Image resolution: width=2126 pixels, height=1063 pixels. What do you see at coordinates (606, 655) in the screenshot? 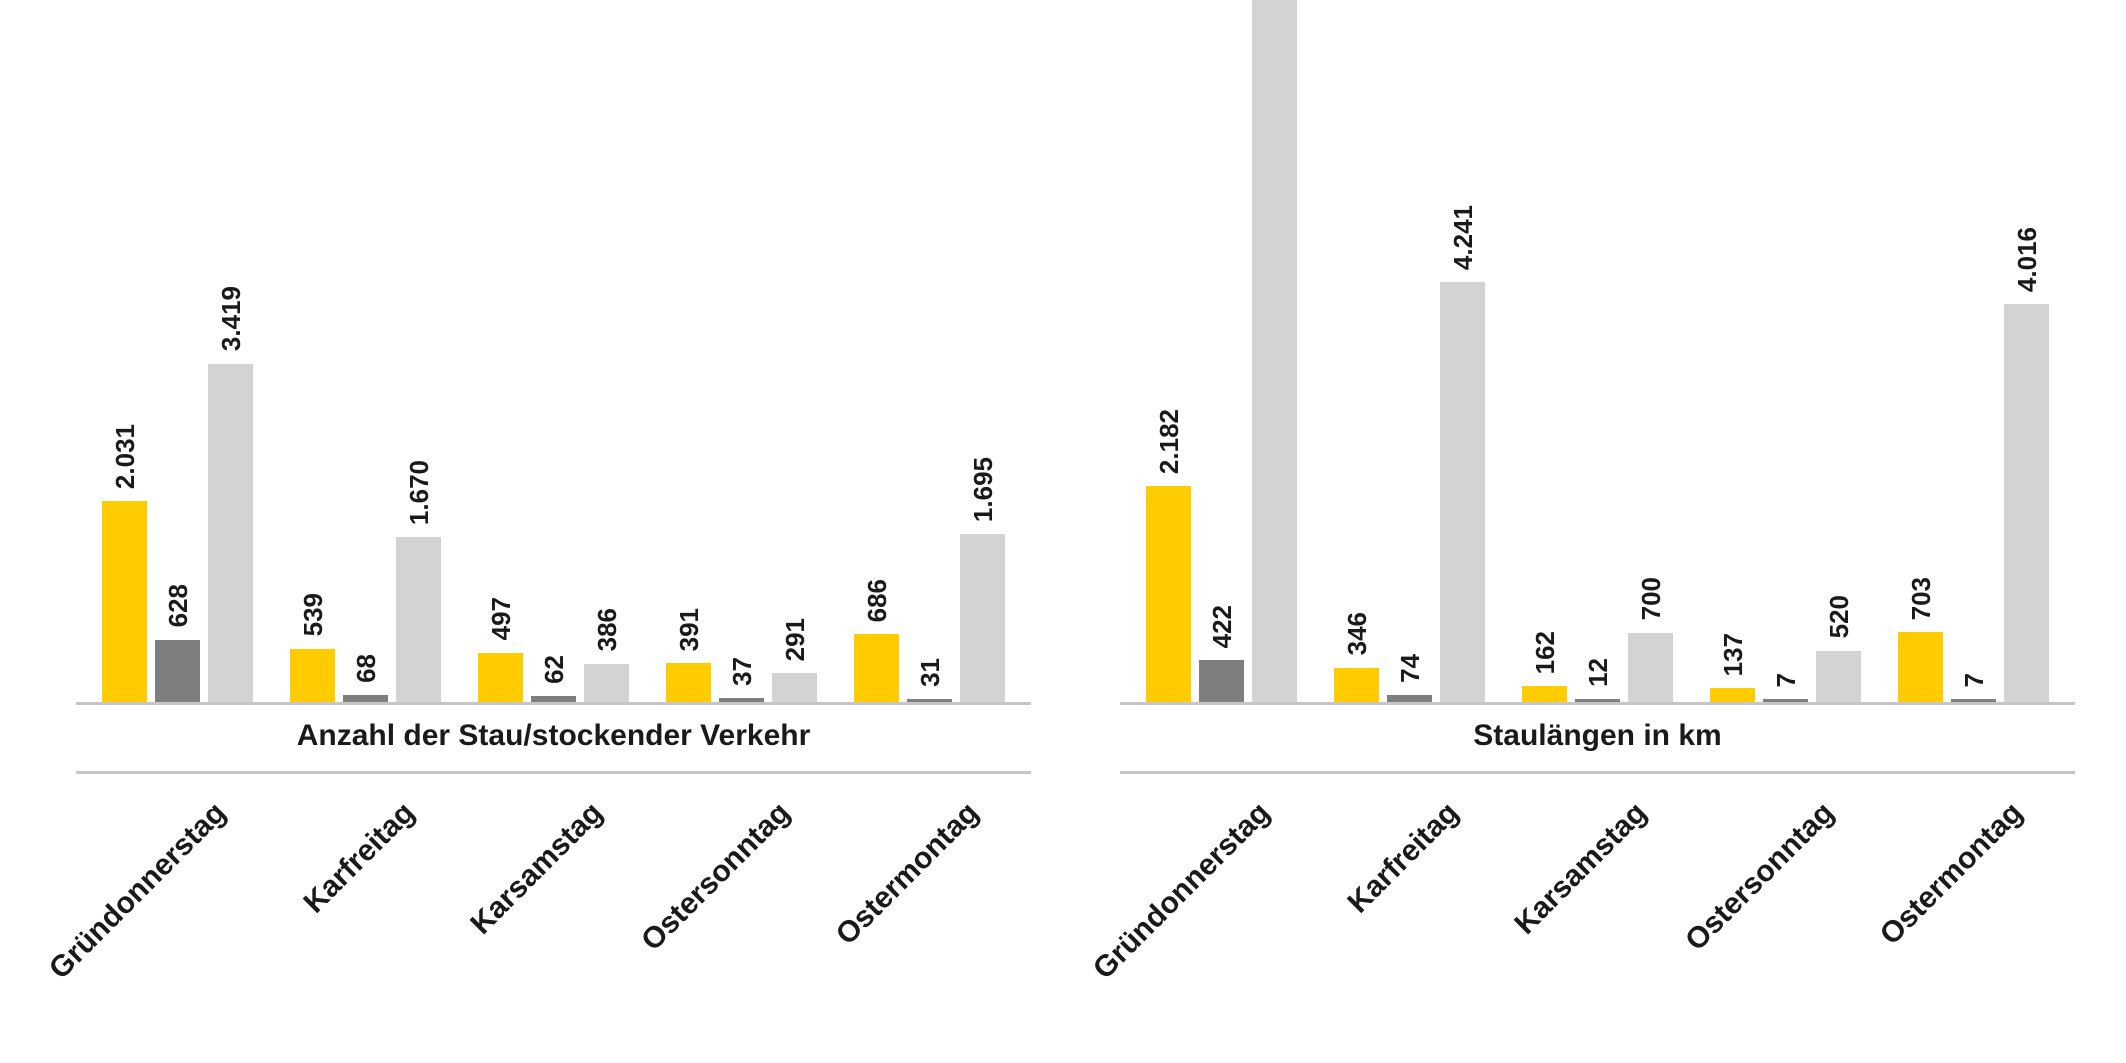
I see `bar-light-gray: 386` at bounding box center [606, 655].